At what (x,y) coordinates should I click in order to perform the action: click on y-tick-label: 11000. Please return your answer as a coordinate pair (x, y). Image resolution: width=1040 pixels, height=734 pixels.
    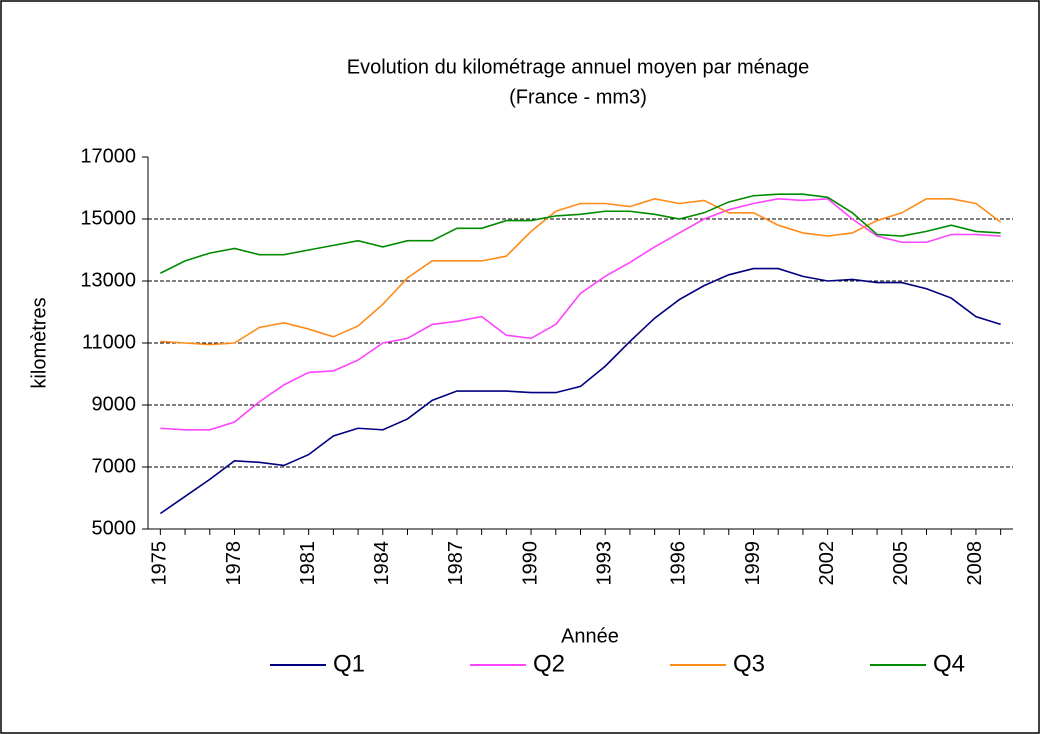
    Looking at the image, I should click on (109, 342).